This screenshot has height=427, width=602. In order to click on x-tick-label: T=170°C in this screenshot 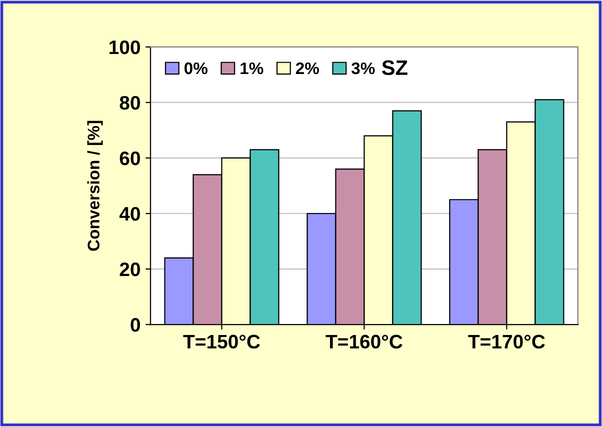, I will do `click(506, 341)`.